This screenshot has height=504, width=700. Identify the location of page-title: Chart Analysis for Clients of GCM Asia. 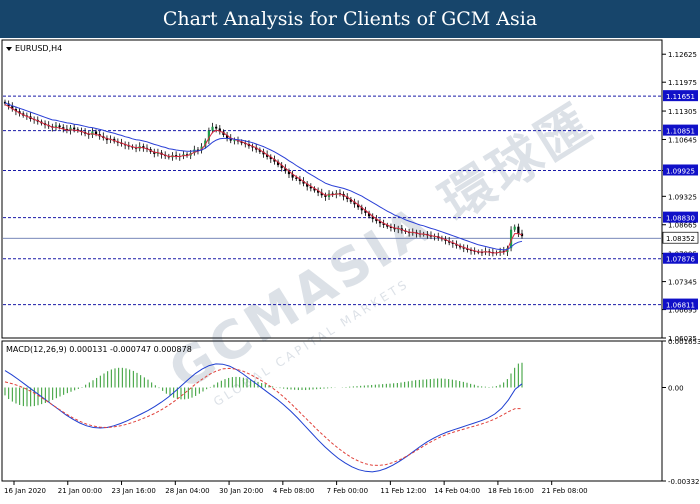
(350, 19).